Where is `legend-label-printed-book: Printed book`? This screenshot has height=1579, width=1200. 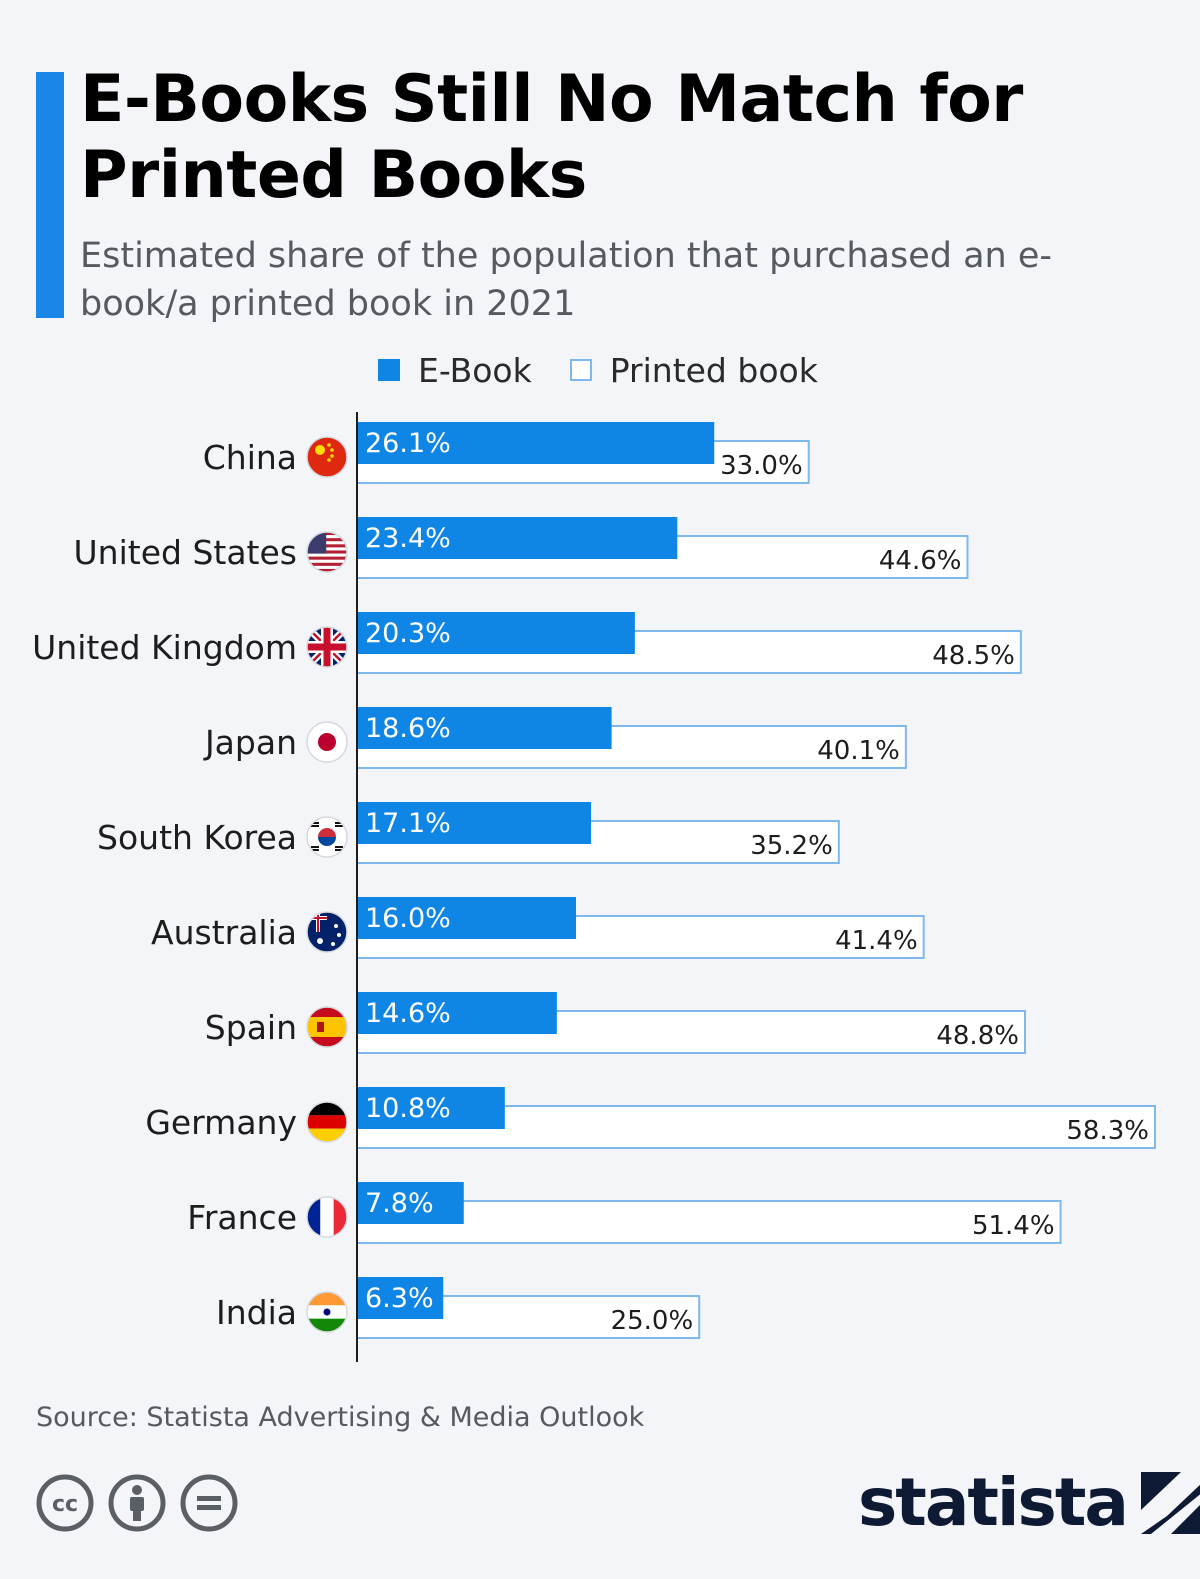 legend-label-printed-book: Printed book is located at coordinates (713, 370).